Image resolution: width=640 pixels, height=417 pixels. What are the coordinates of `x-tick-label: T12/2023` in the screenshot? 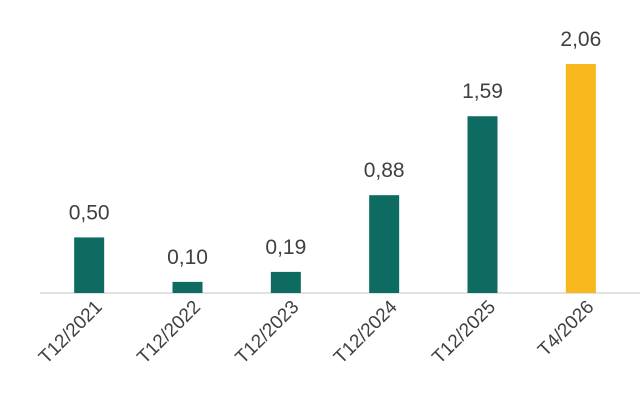 It's located at (268, 333).